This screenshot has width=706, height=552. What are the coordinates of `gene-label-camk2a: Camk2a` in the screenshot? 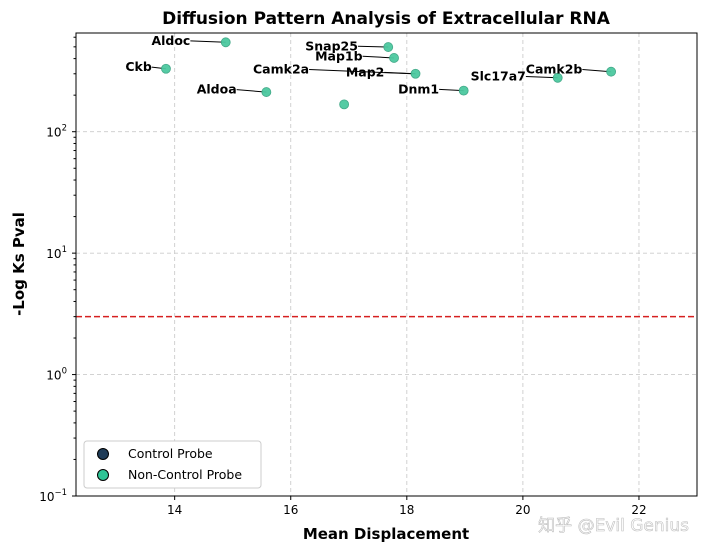 It's located at (281, 69).